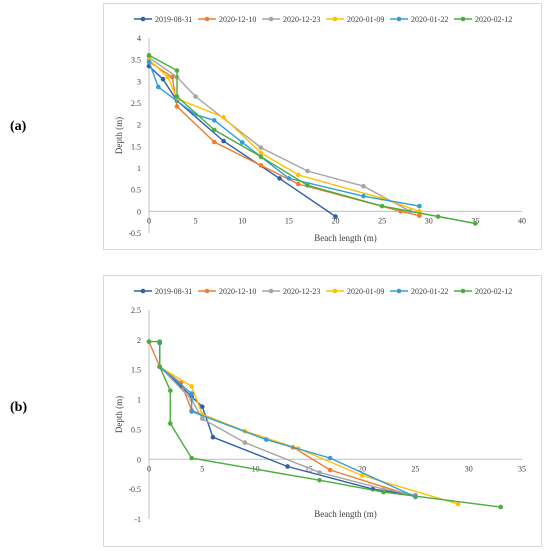  I want to click on b-y-tick-label: 0.5, so click(136, 429).